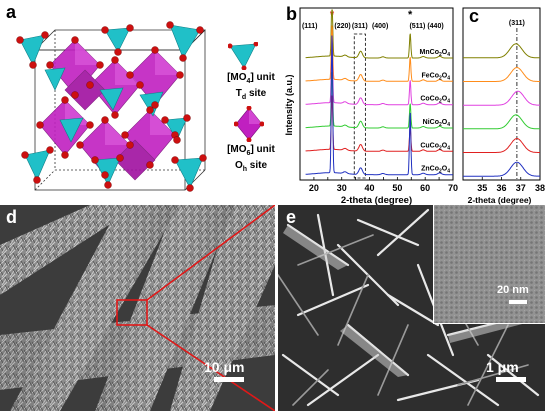 The height and width of the screenshot is (411, 545). What do you see at coordinates (435, 170) in the screenshot?
I see `series-label-b: ZnCo2O4` at bounding box center [435, 170].